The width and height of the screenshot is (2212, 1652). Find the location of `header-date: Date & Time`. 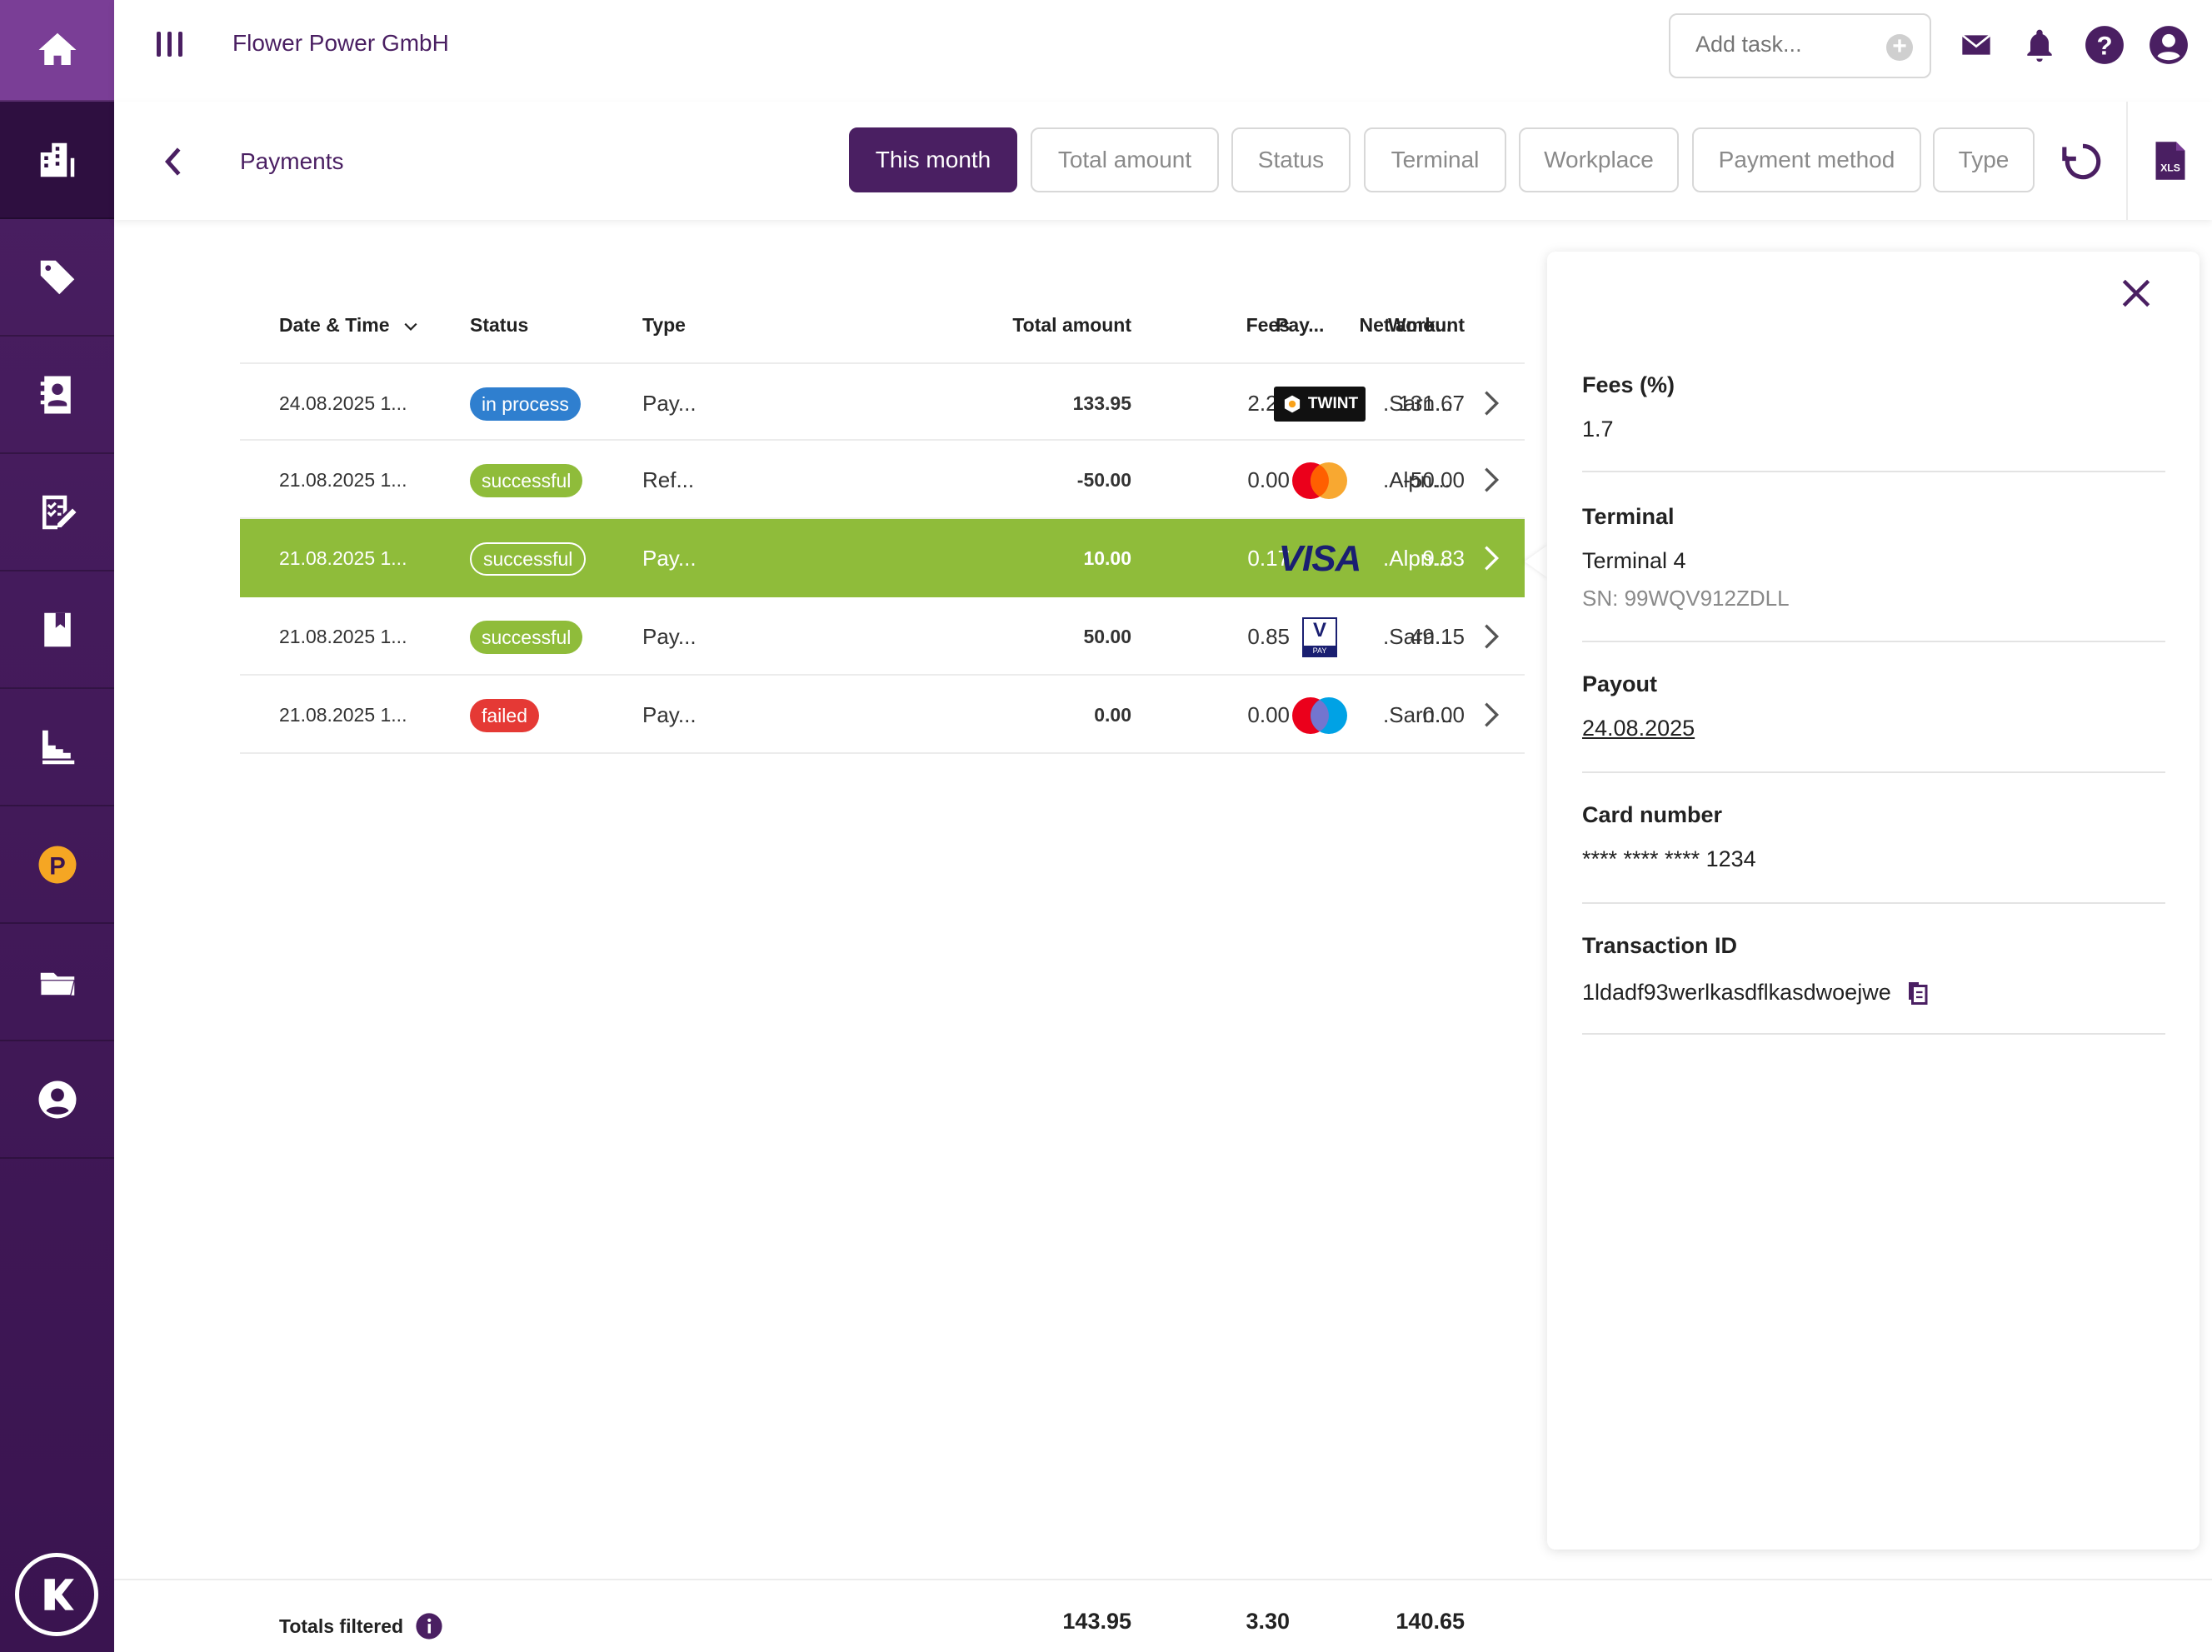

header-date: Date & Time is located at coordinates (348, 326).